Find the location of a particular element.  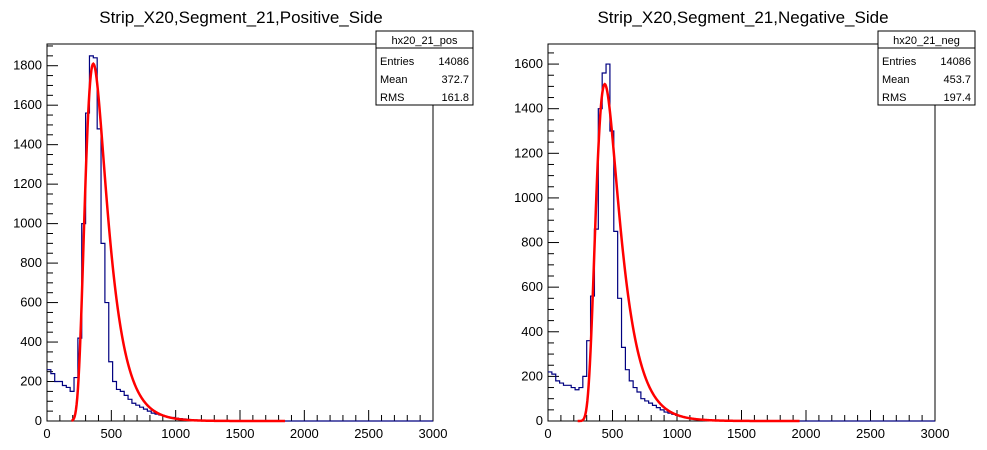

stats-box-name: hx20_21_neg is located at coordinates (926, 41).